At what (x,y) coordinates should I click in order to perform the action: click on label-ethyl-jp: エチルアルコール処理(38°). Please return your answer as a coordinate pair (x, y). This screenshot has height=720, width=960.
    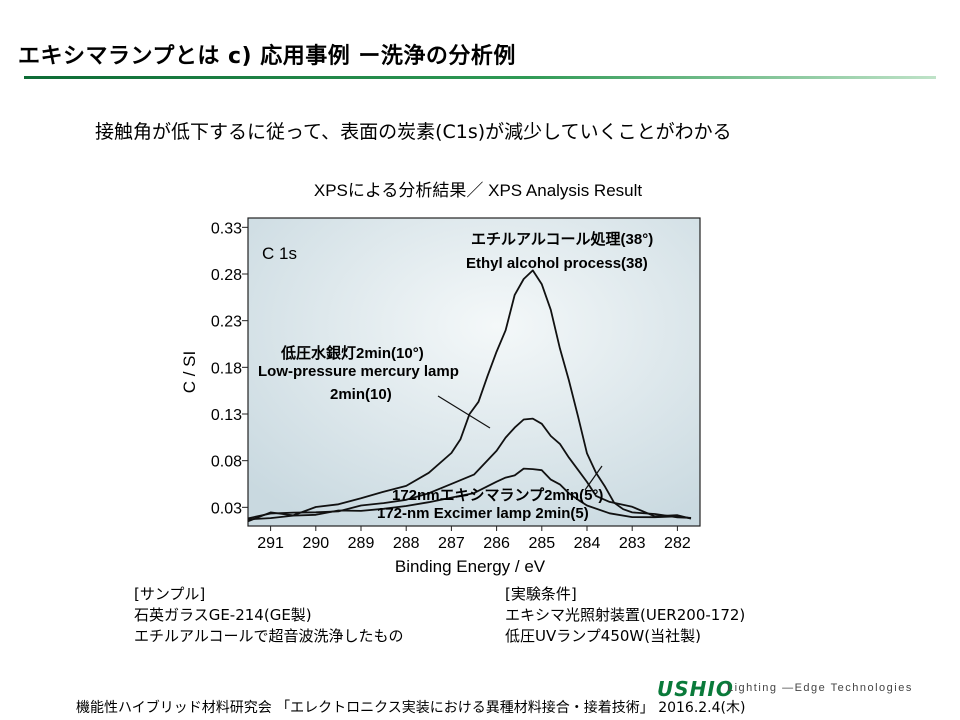
    Looking at the image, I should click on (562, 239).